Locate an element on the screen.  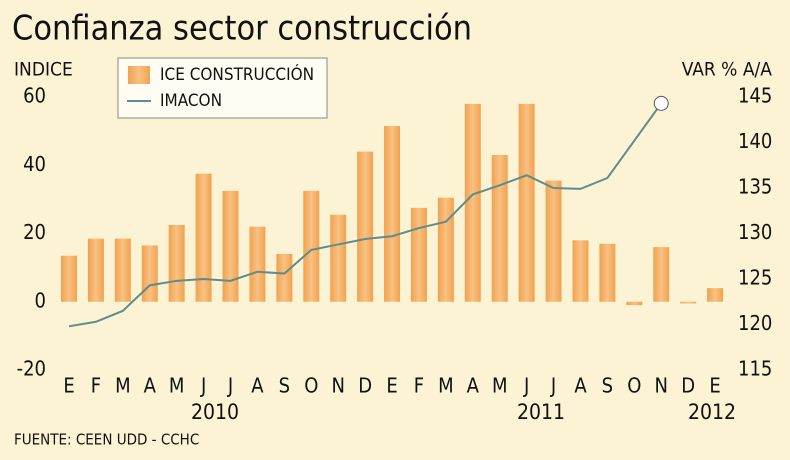
y2-tick-label: 115 is located at coordinates (755, 369).